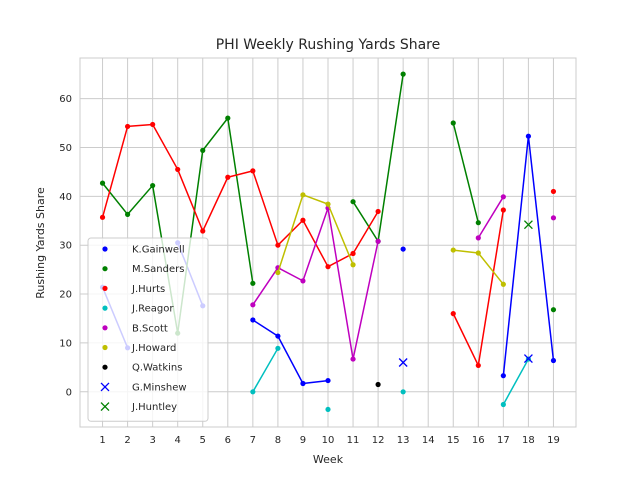  Describe the element at coordinates (143, 250) in the screenshot. I see `legend-item-k-gainwell: K.Gainwell` at that location.